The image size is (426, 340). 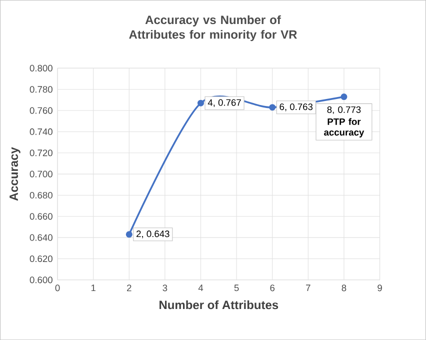 What do you see at coordinates (344, 110) in the screenshot?
I see `data-label: 8, 0.773` at bounding box center [344, 110].